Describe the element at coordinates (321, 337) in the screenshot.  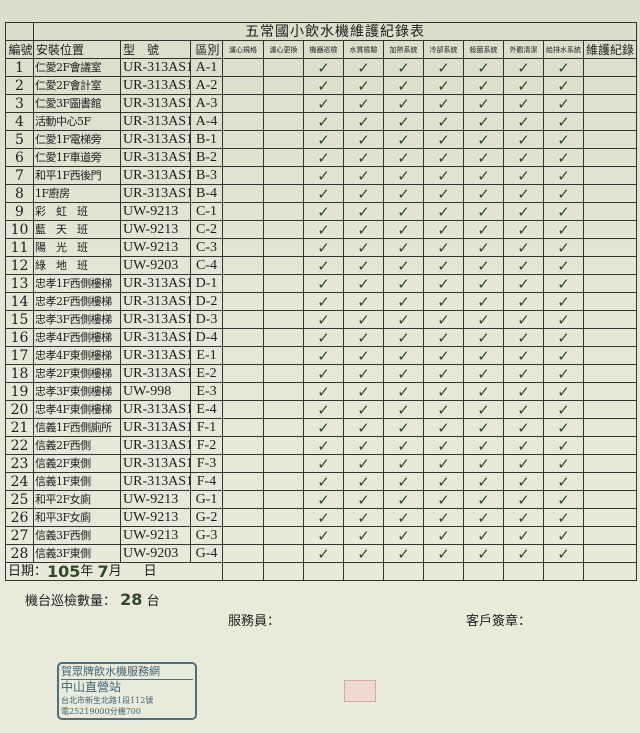
I see `table-row: 16 忠孝4F西側樓梯 UR-313AS1 D-4 ✓ ✓ ✓ ✓ ✓ ✓ ✓` at that location.